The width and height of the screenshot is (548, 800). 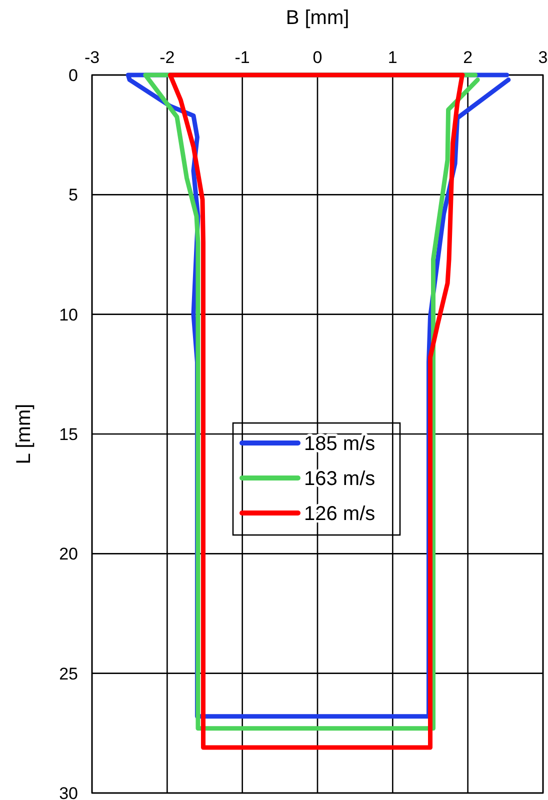 I want to click on x-tick-label: 2, so click(x=468, y=57).